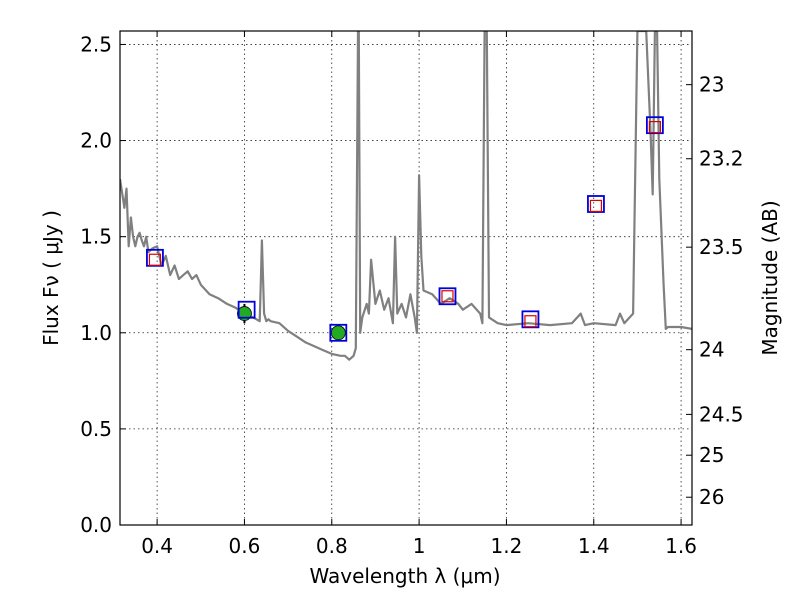 Image resolution: width=800 pixels, height=600 pixels. I want to click on observed-point, so click(338, 333).